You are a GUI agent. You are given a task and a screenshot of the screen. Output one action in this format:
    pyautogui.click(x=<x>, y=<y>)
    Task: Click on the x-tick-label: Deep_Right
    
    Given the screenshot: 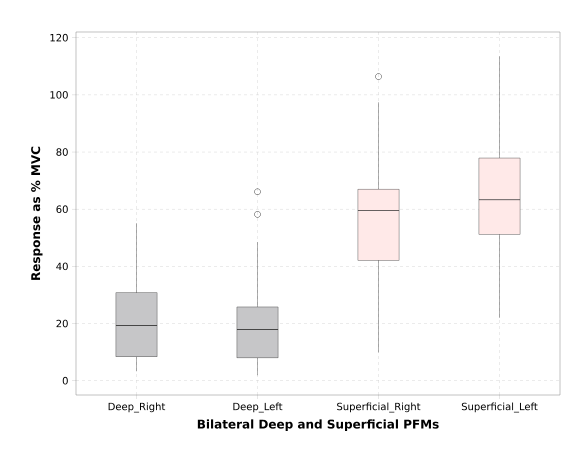 What is the action you would take?
    pyautogui.click(x=137, y=407)
    